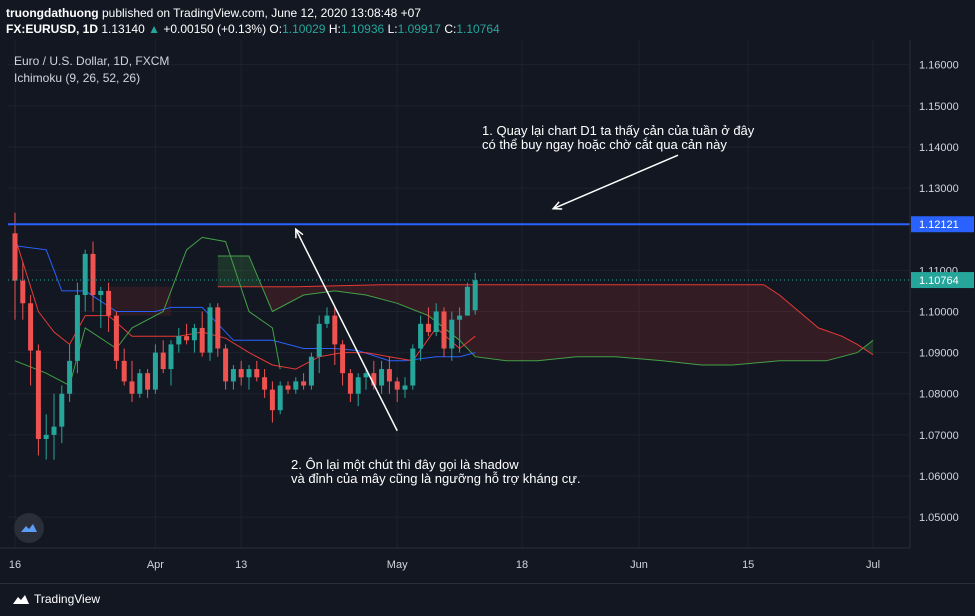  I want to click on price-change: +0.00150 (+0.13%), so click(215, 29).